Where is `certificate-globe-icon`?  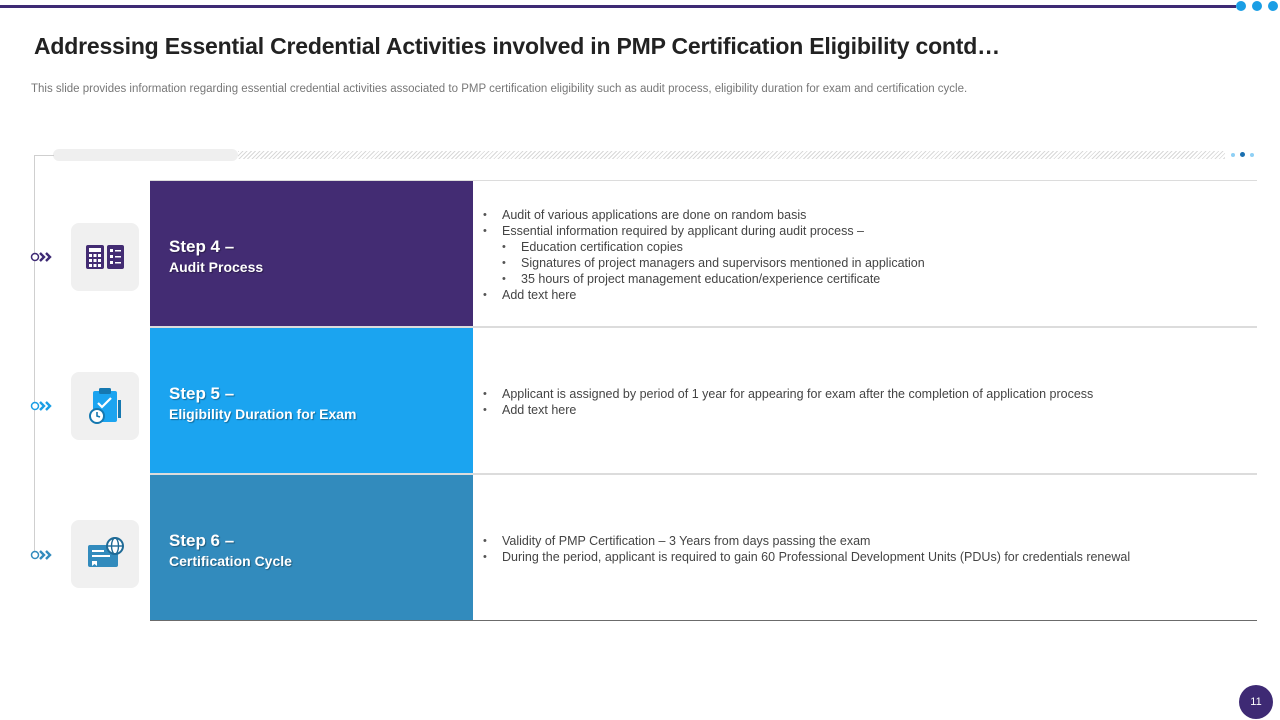
certificate-globe-icon is located at coordinates (106, 552).